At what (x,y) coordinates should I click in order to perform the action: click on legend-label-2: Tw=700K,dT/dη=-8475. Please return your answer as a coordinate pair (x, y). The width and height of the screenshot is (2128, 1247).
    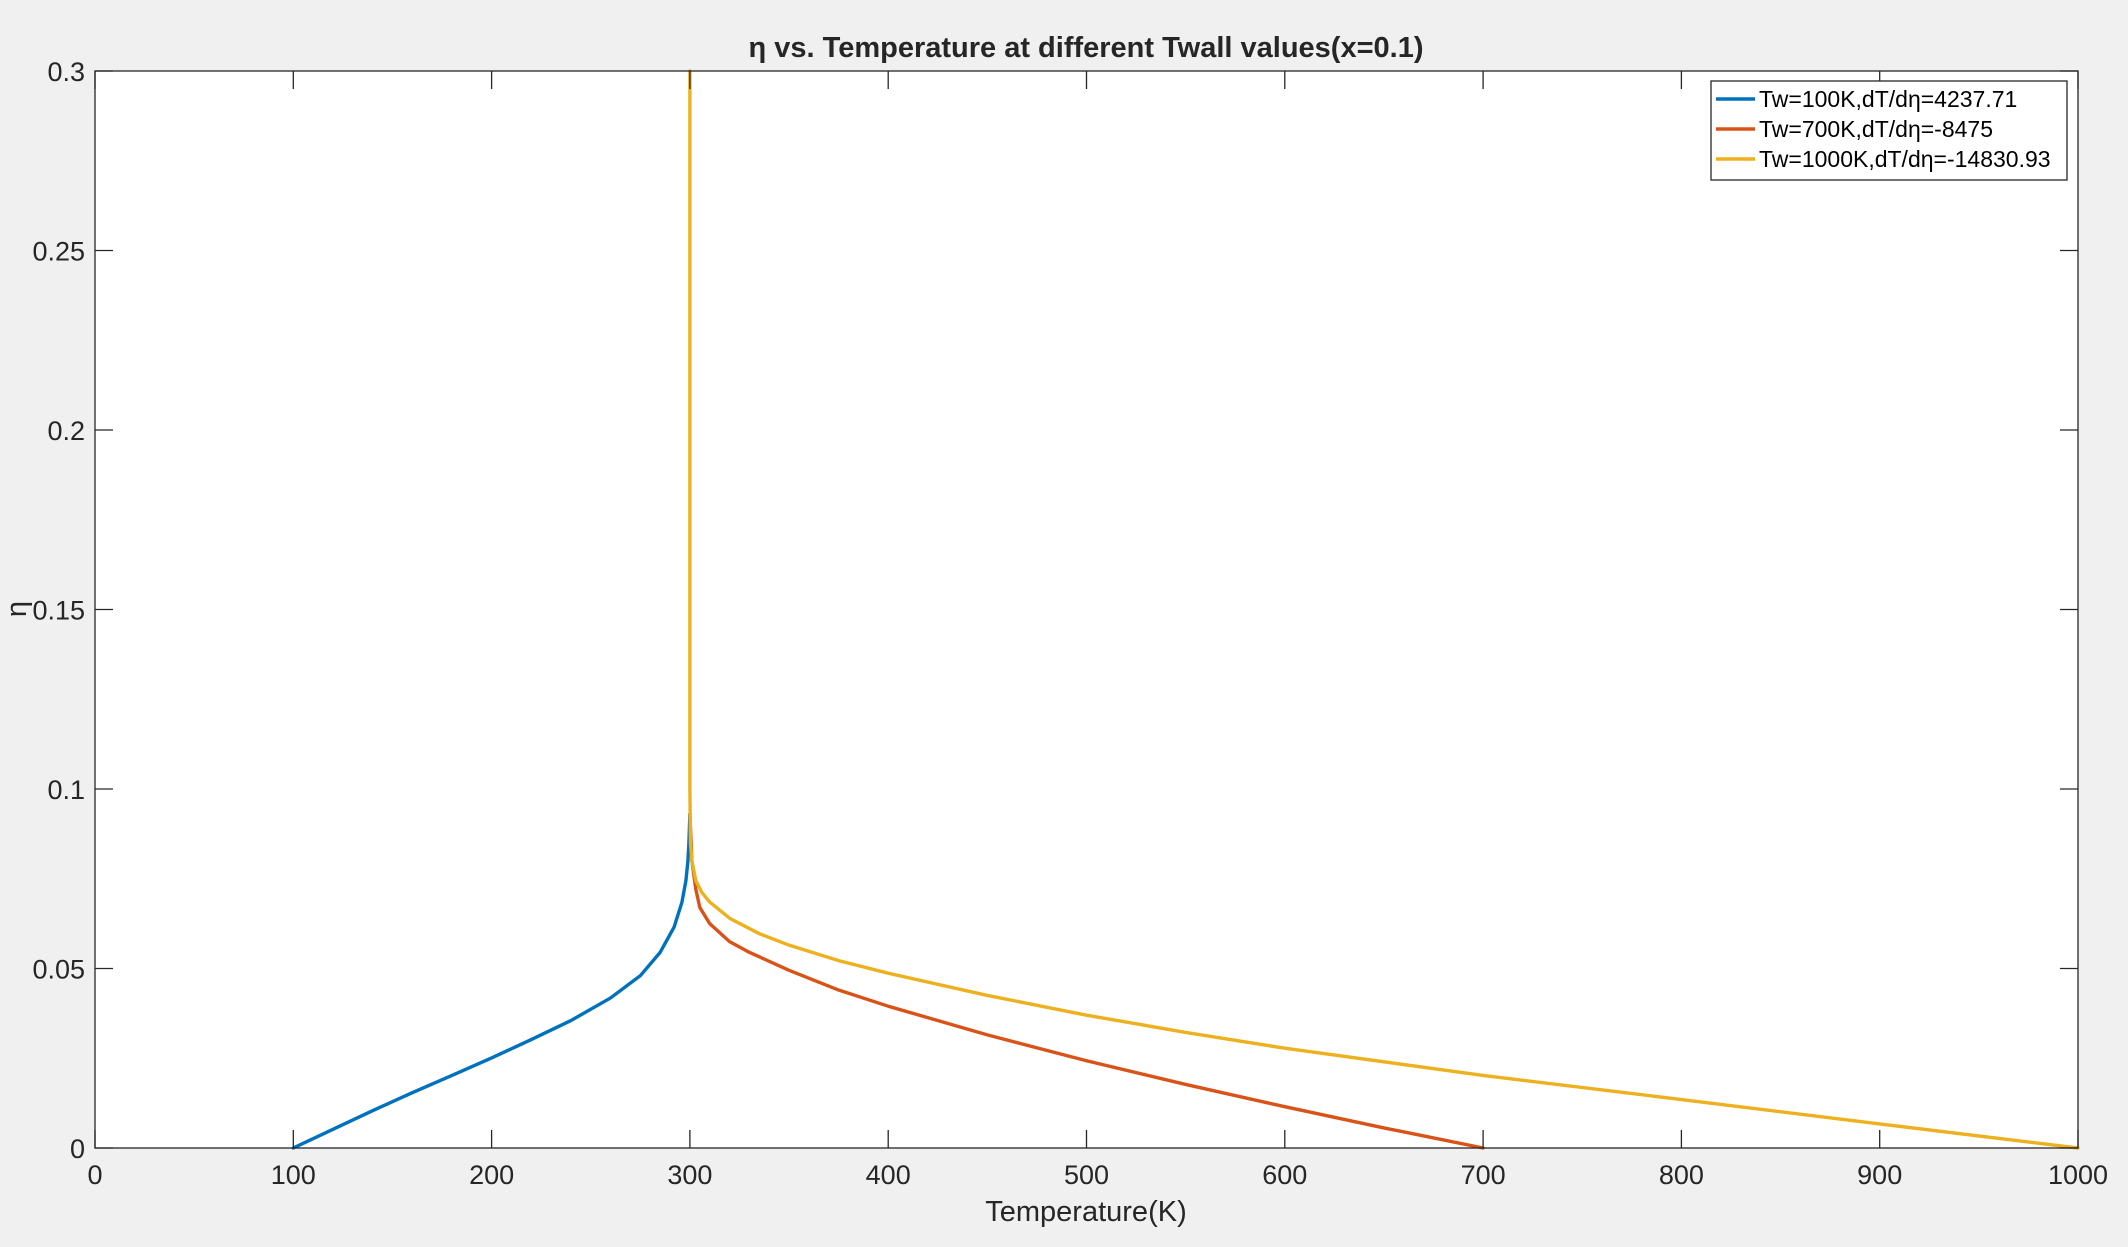
    Looking at the image, I should click on (1876, 129).